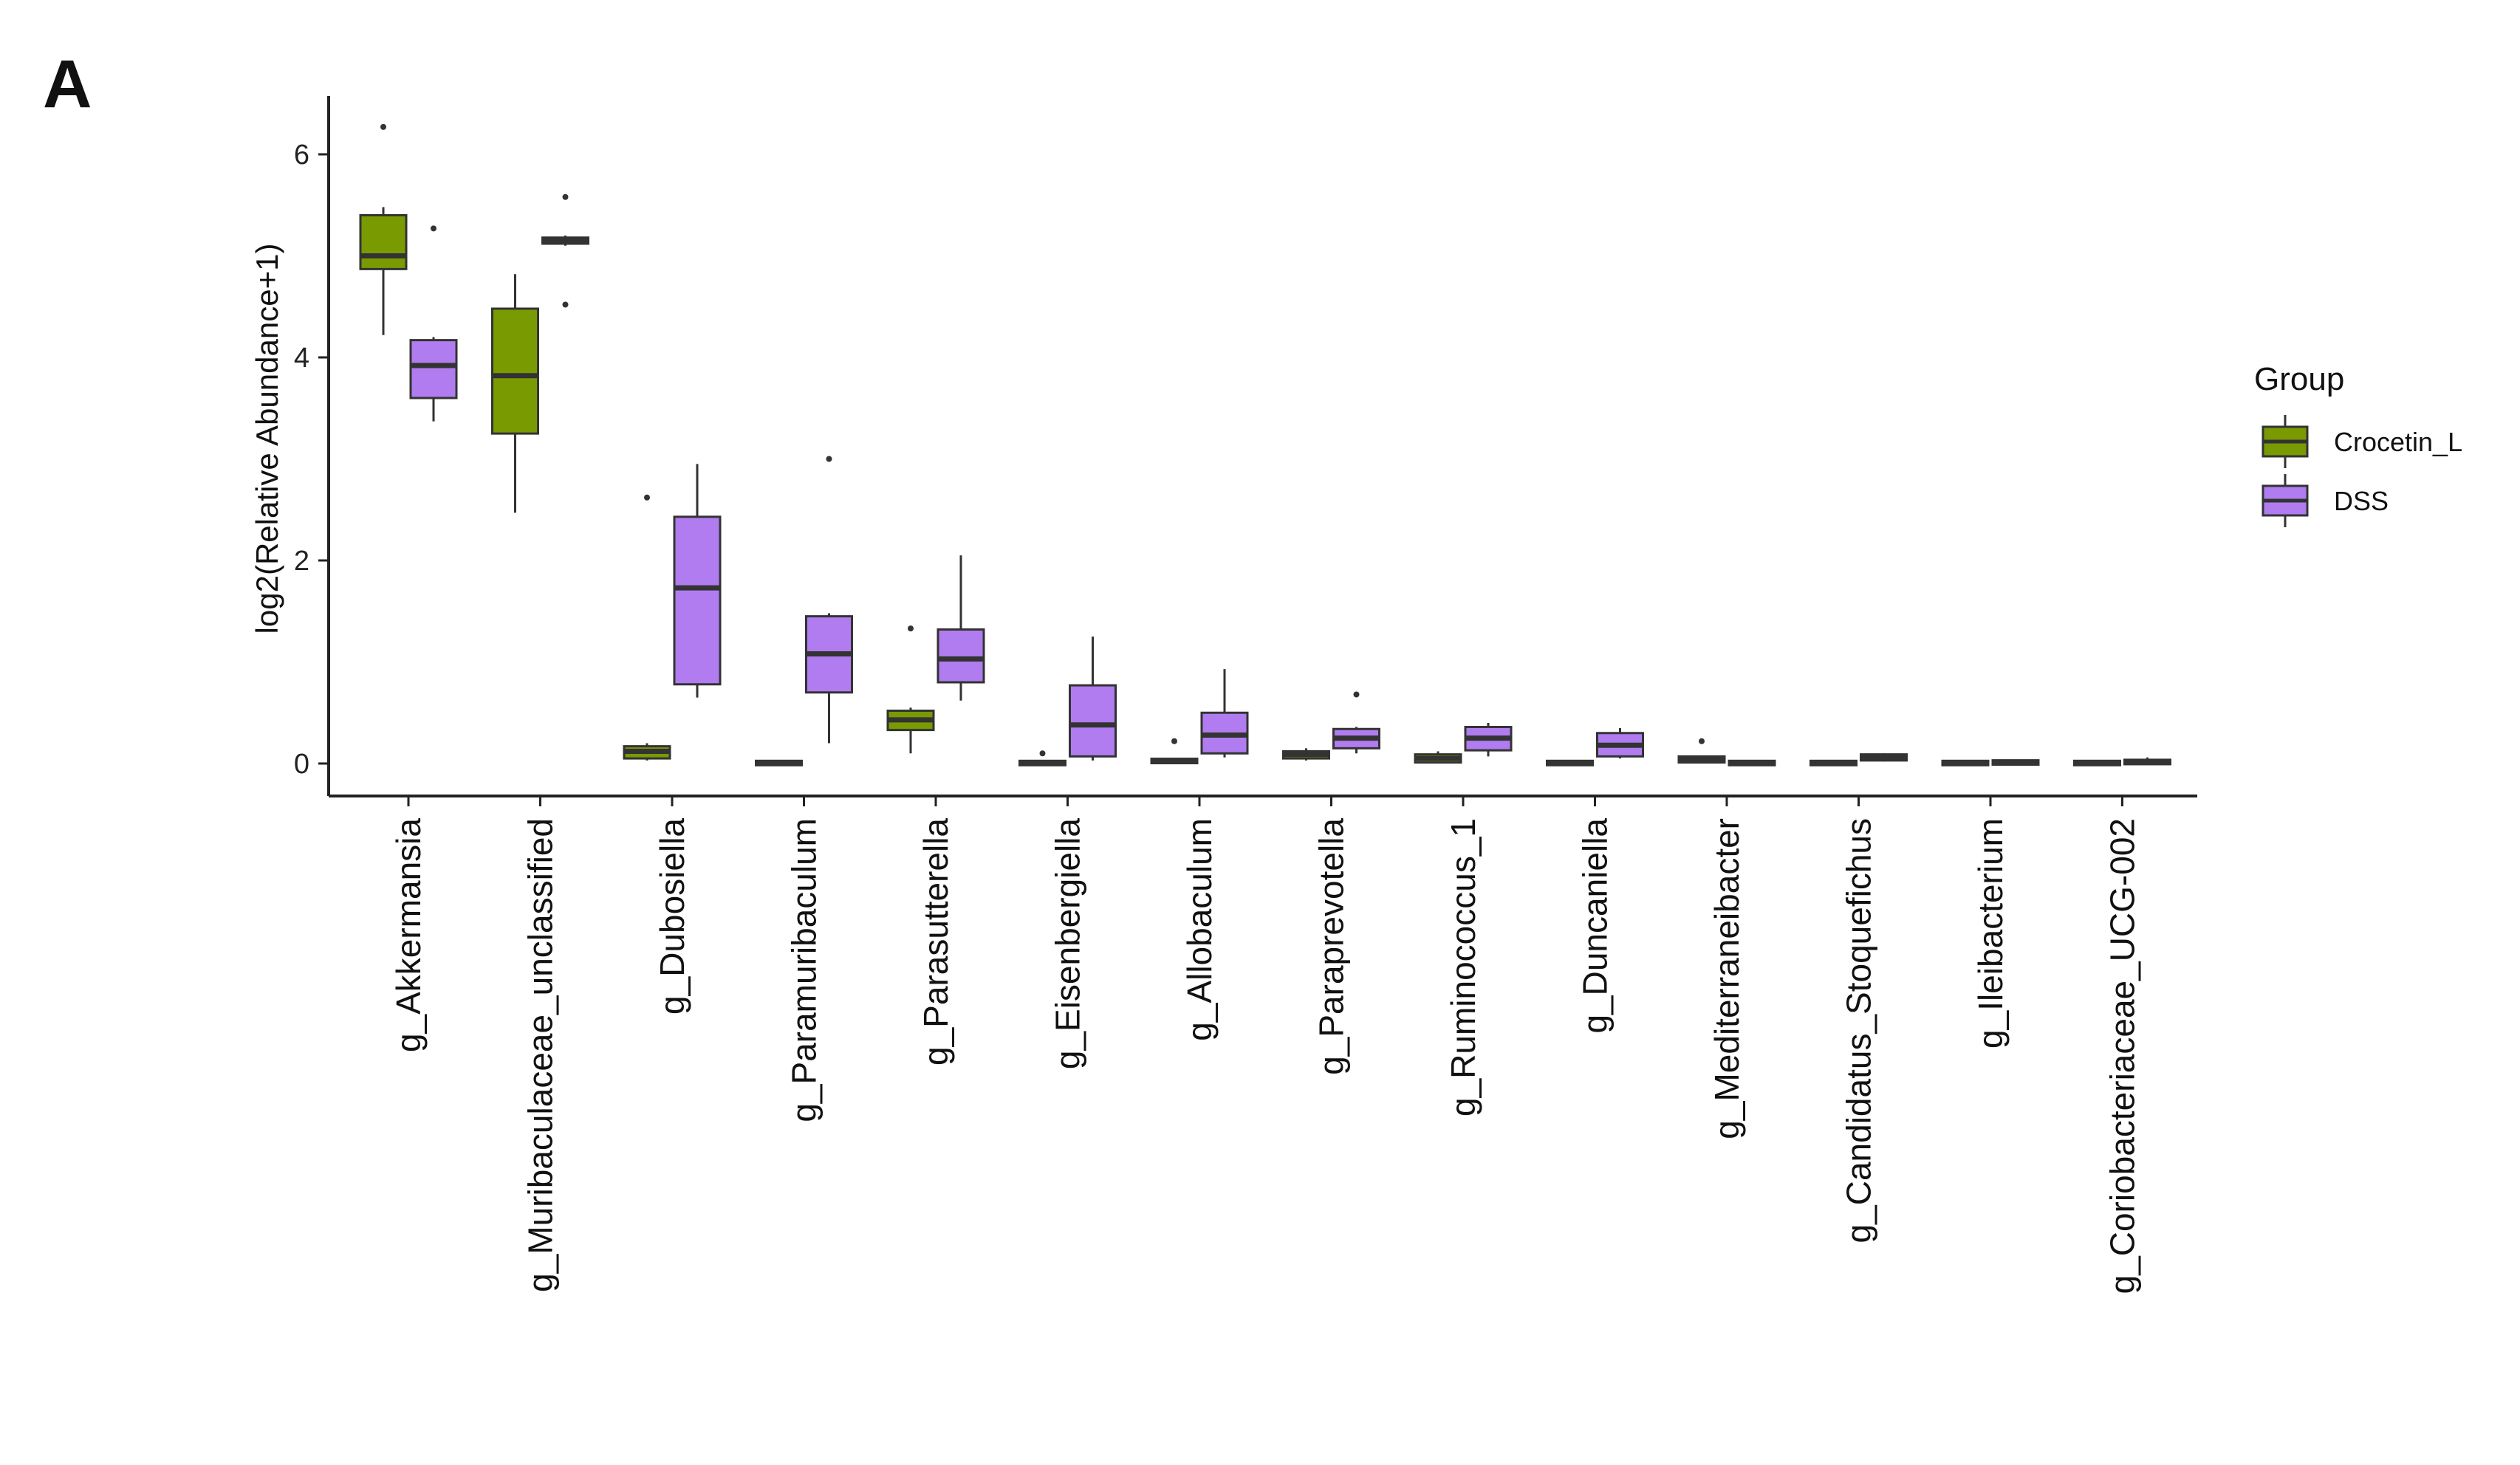  Describe the element at coordinates (301, 765) in the screenshot. I see `y-tick-label: 0` at that location.